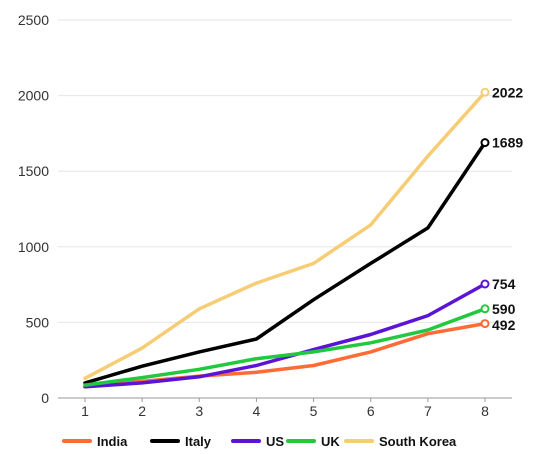  I want to click on end-label-italy: 1689, so click(507, 143).